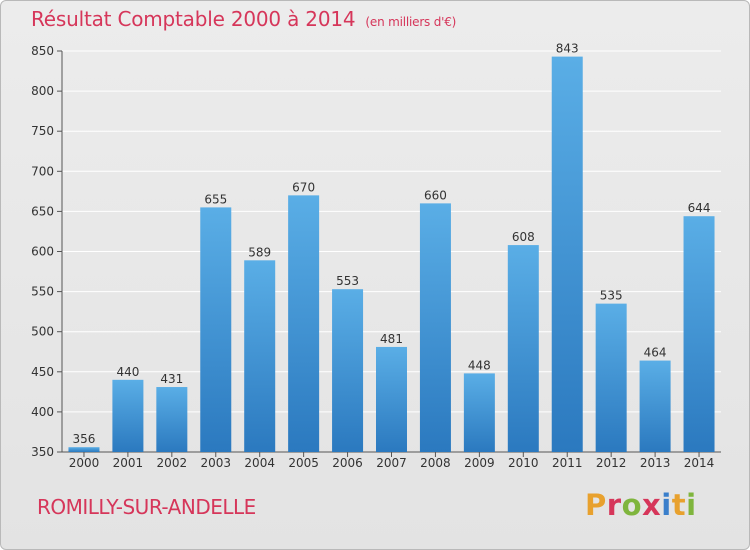 This screenshot has width=750, height=550. I want to click on x-tick-label: 2009, so click(479, 463).